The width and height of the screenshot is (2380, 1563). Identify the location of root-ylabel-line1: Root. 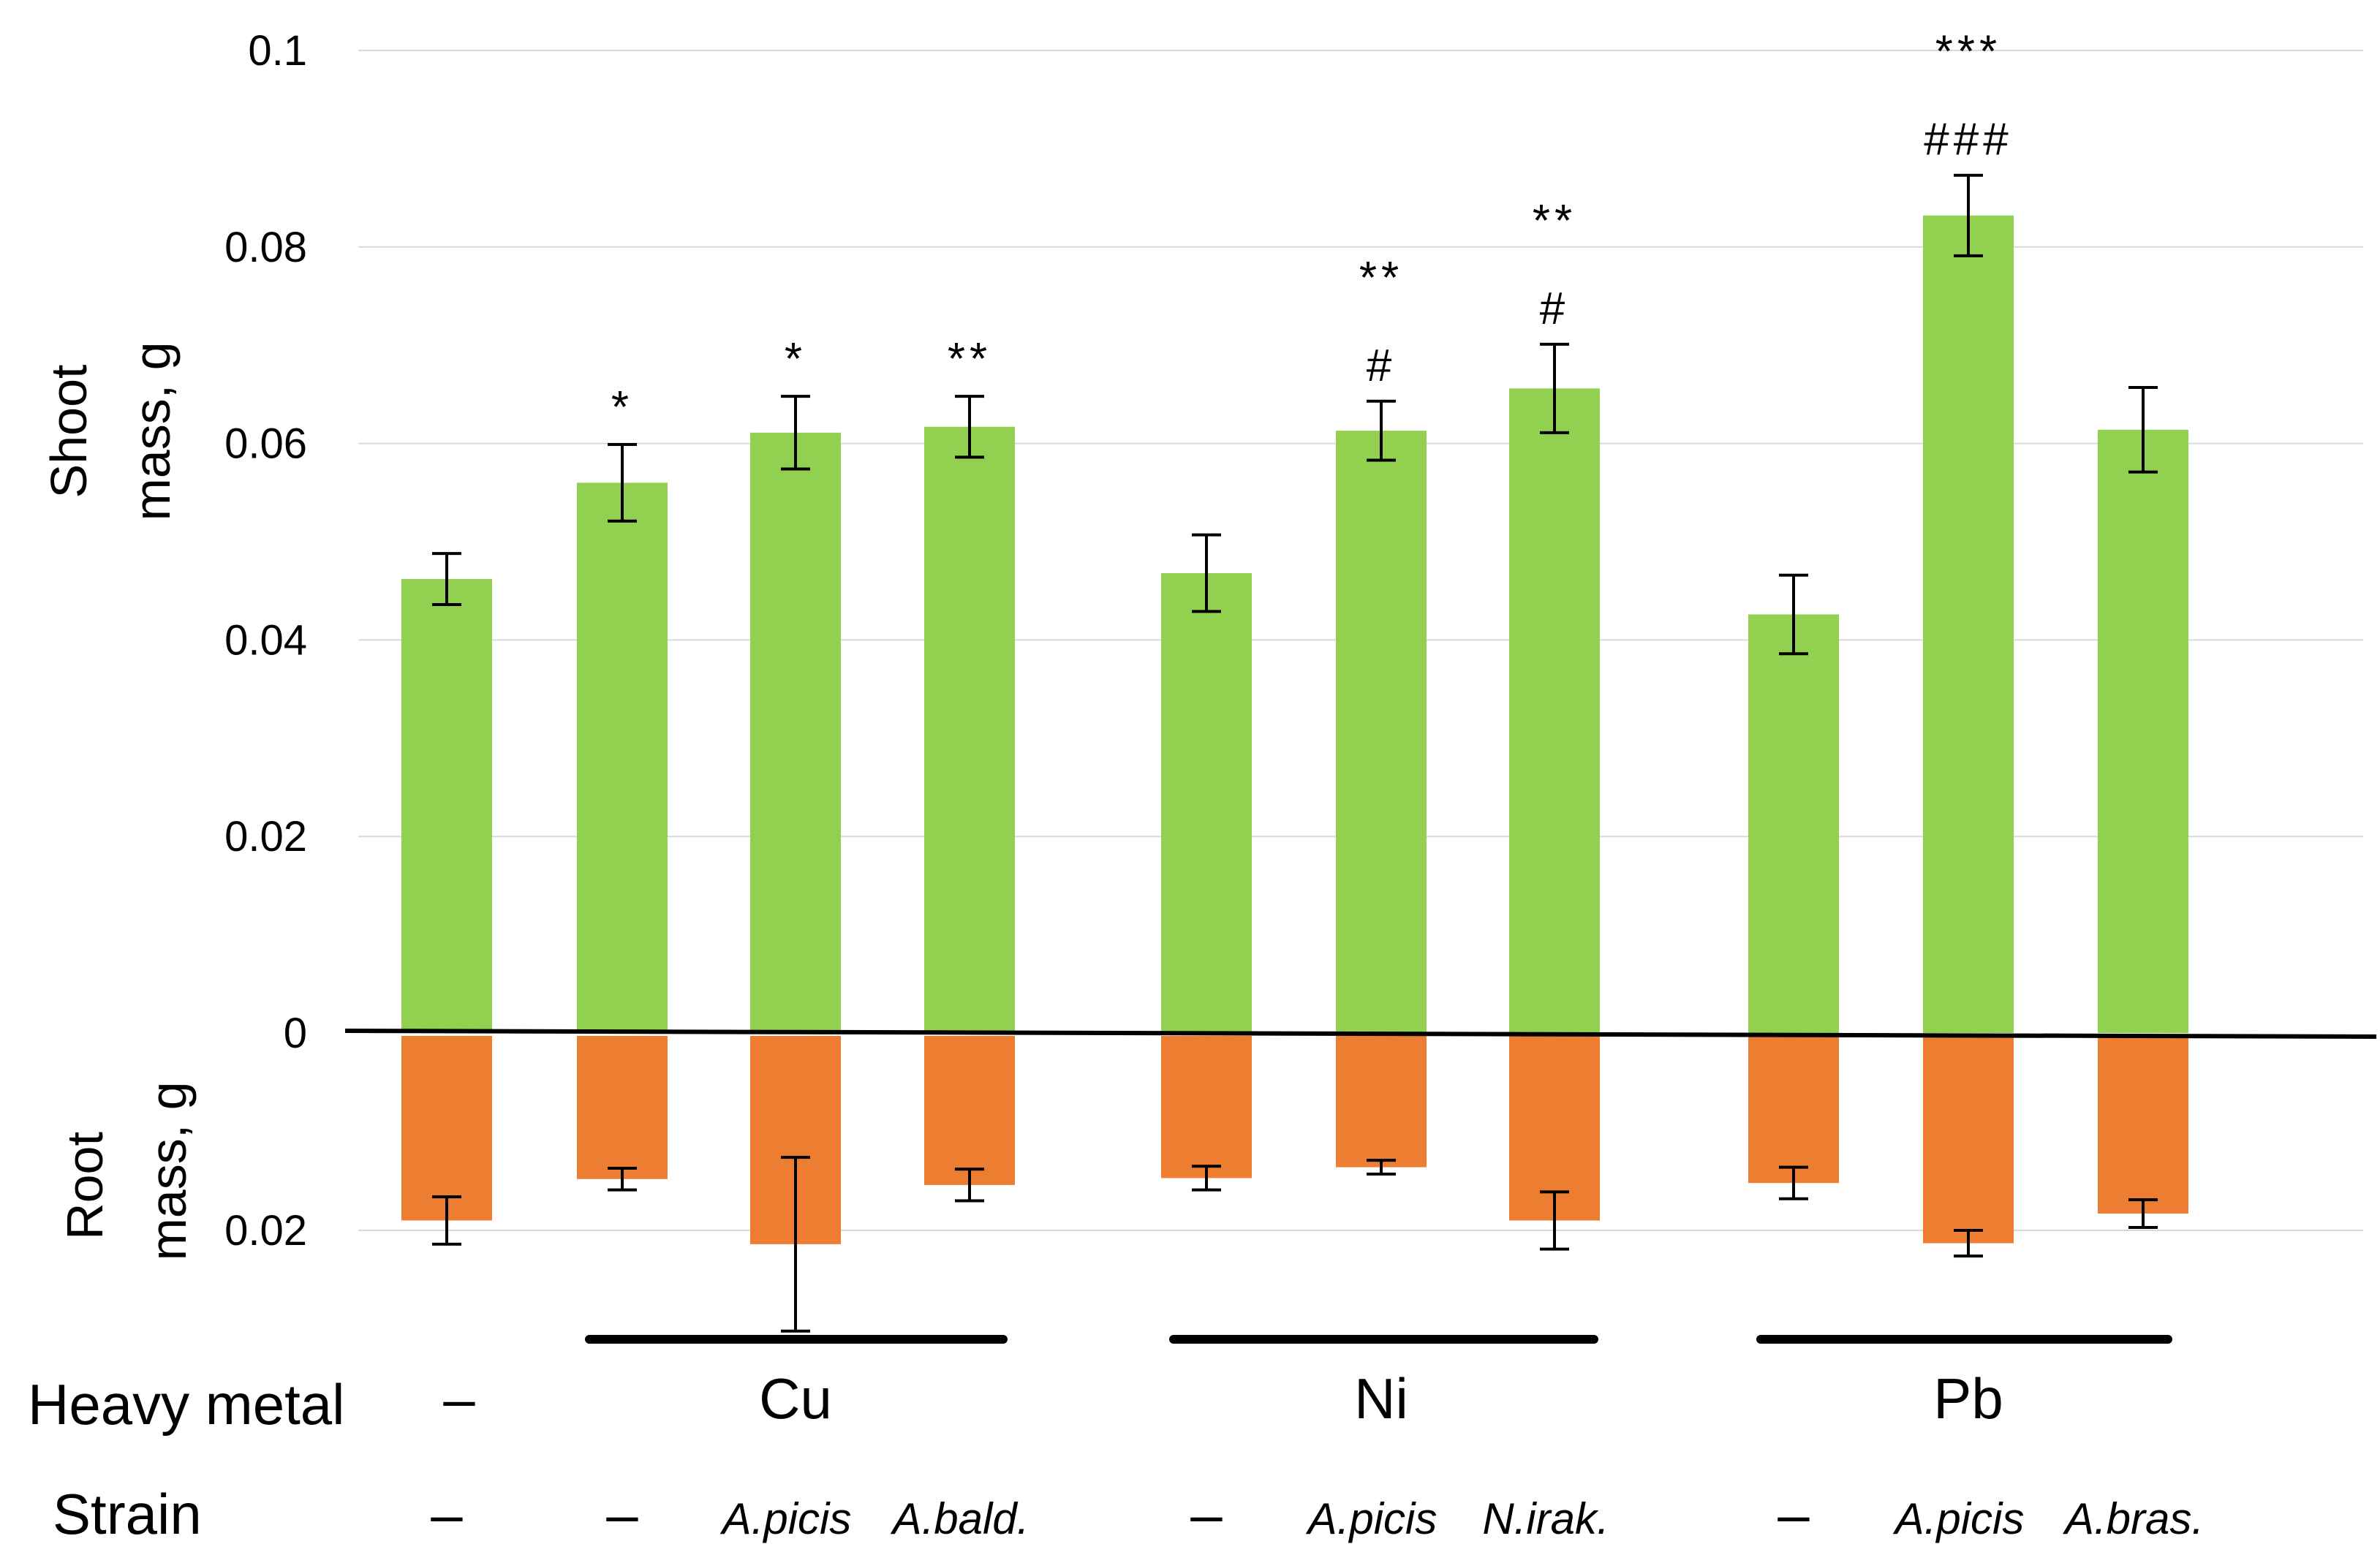
(84, 1186).